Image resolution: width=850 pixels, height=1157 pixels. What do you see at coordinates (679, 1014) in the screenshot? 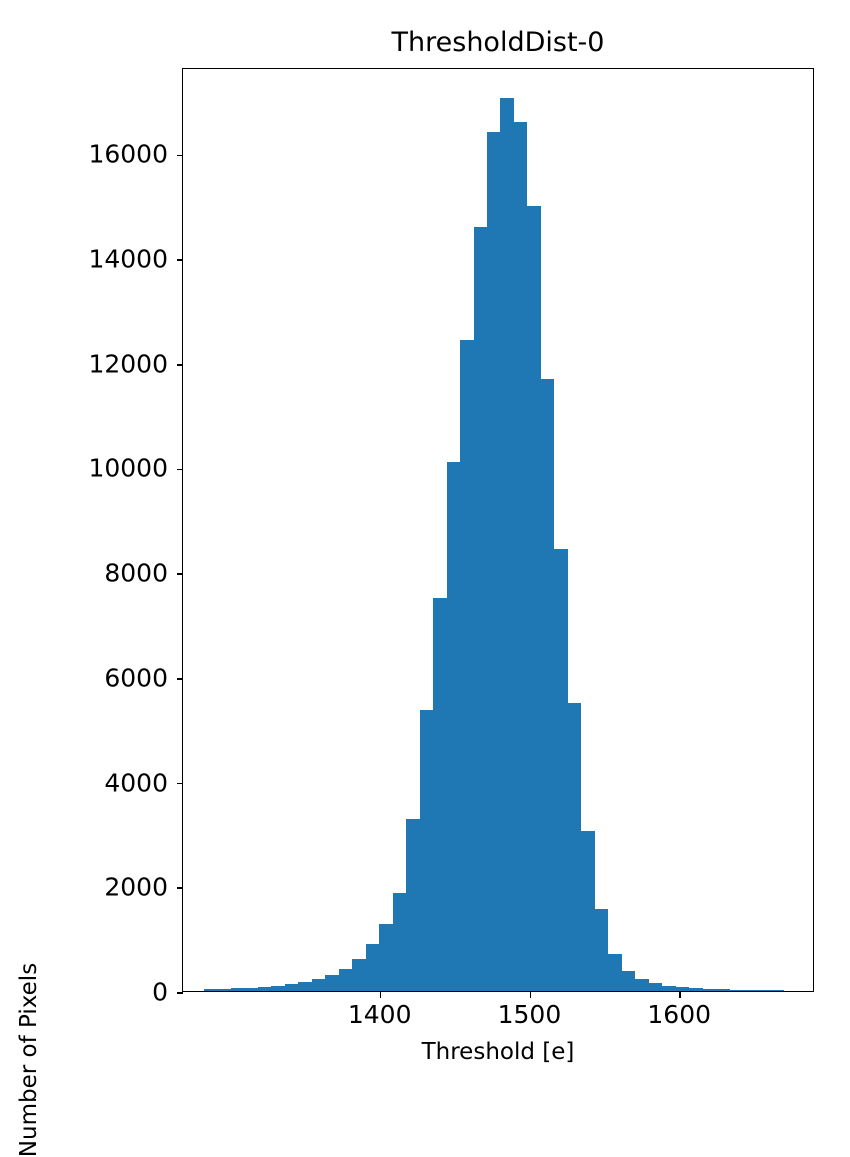
I see `x-tick-label: 1600` at bounding box center [679, 1014].